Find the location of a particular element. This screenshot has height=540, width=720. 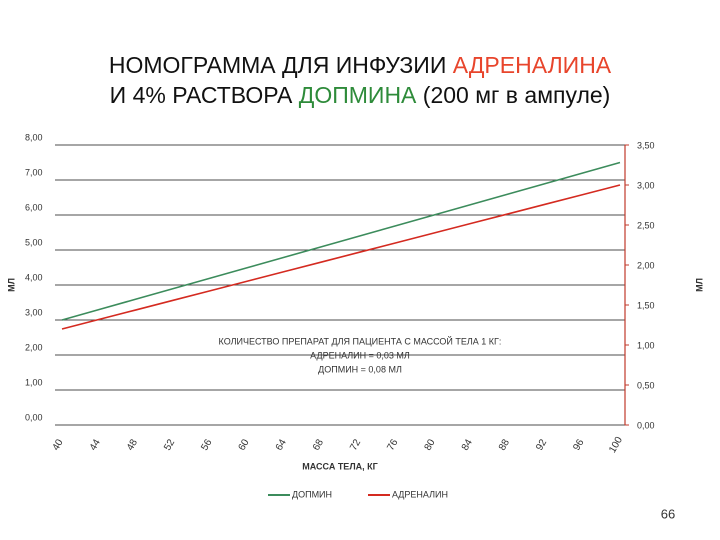

x-tick-label: 84 is located at coordinates (467, 445).